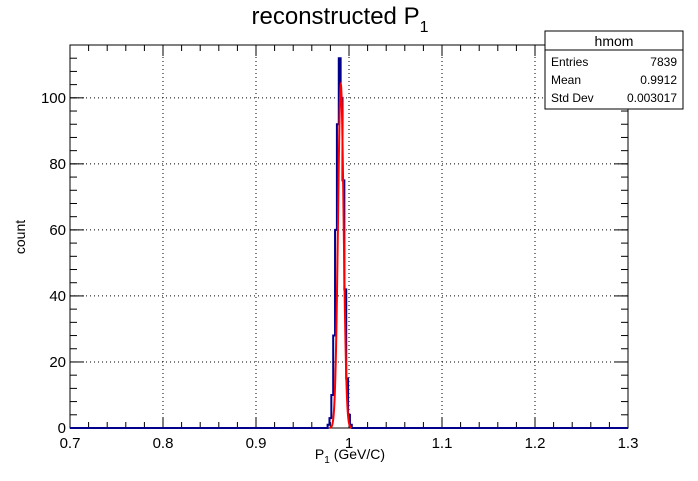 The width and height of the screenshot is (698, 481). What do you see at coordinates (535, 443) in the screenshot?
I see `x-tick-label: 1.2` at bounding box center [535, 443].